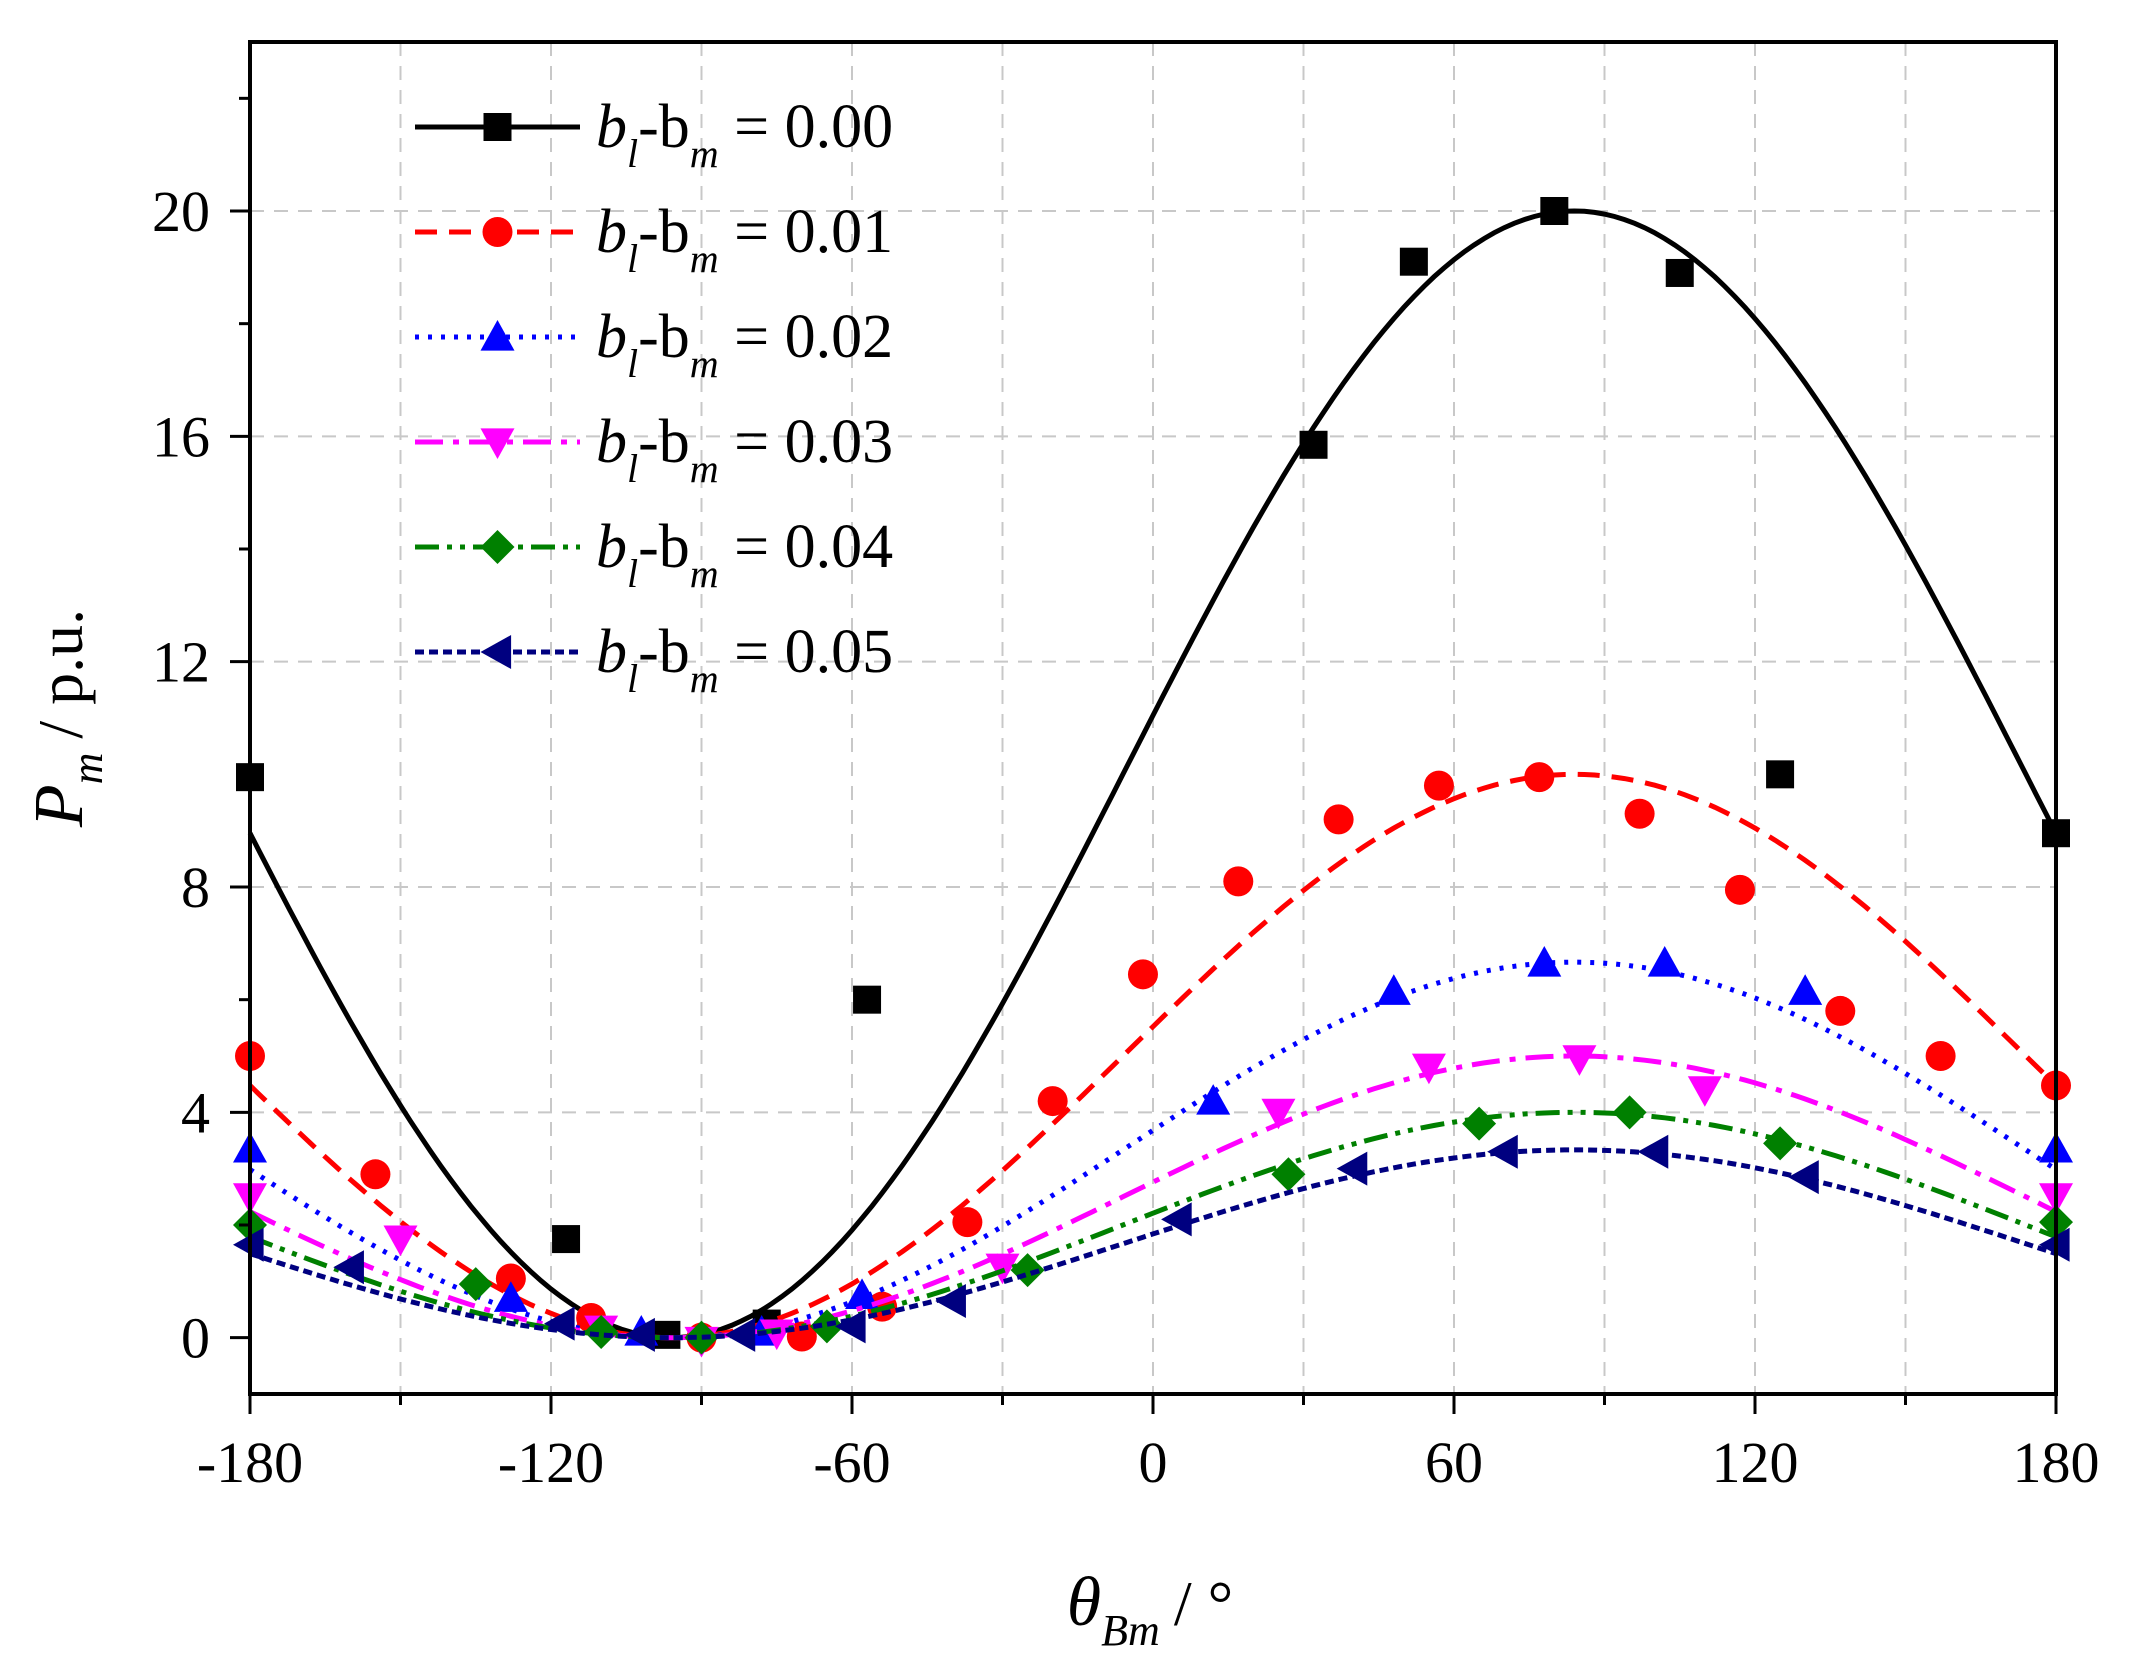  I want to click on y-axis-unit: / p.u., so click(60, 674).